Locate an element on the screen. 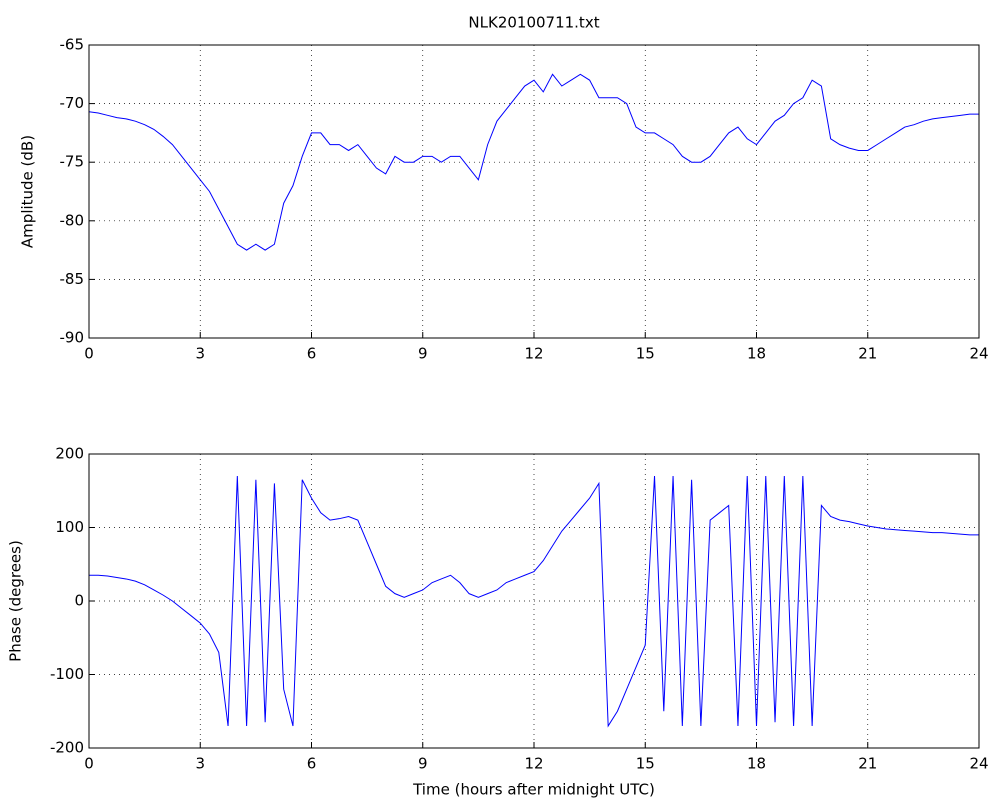  chart-title: NLK20100711.txt is located at coordinates (533, 23).